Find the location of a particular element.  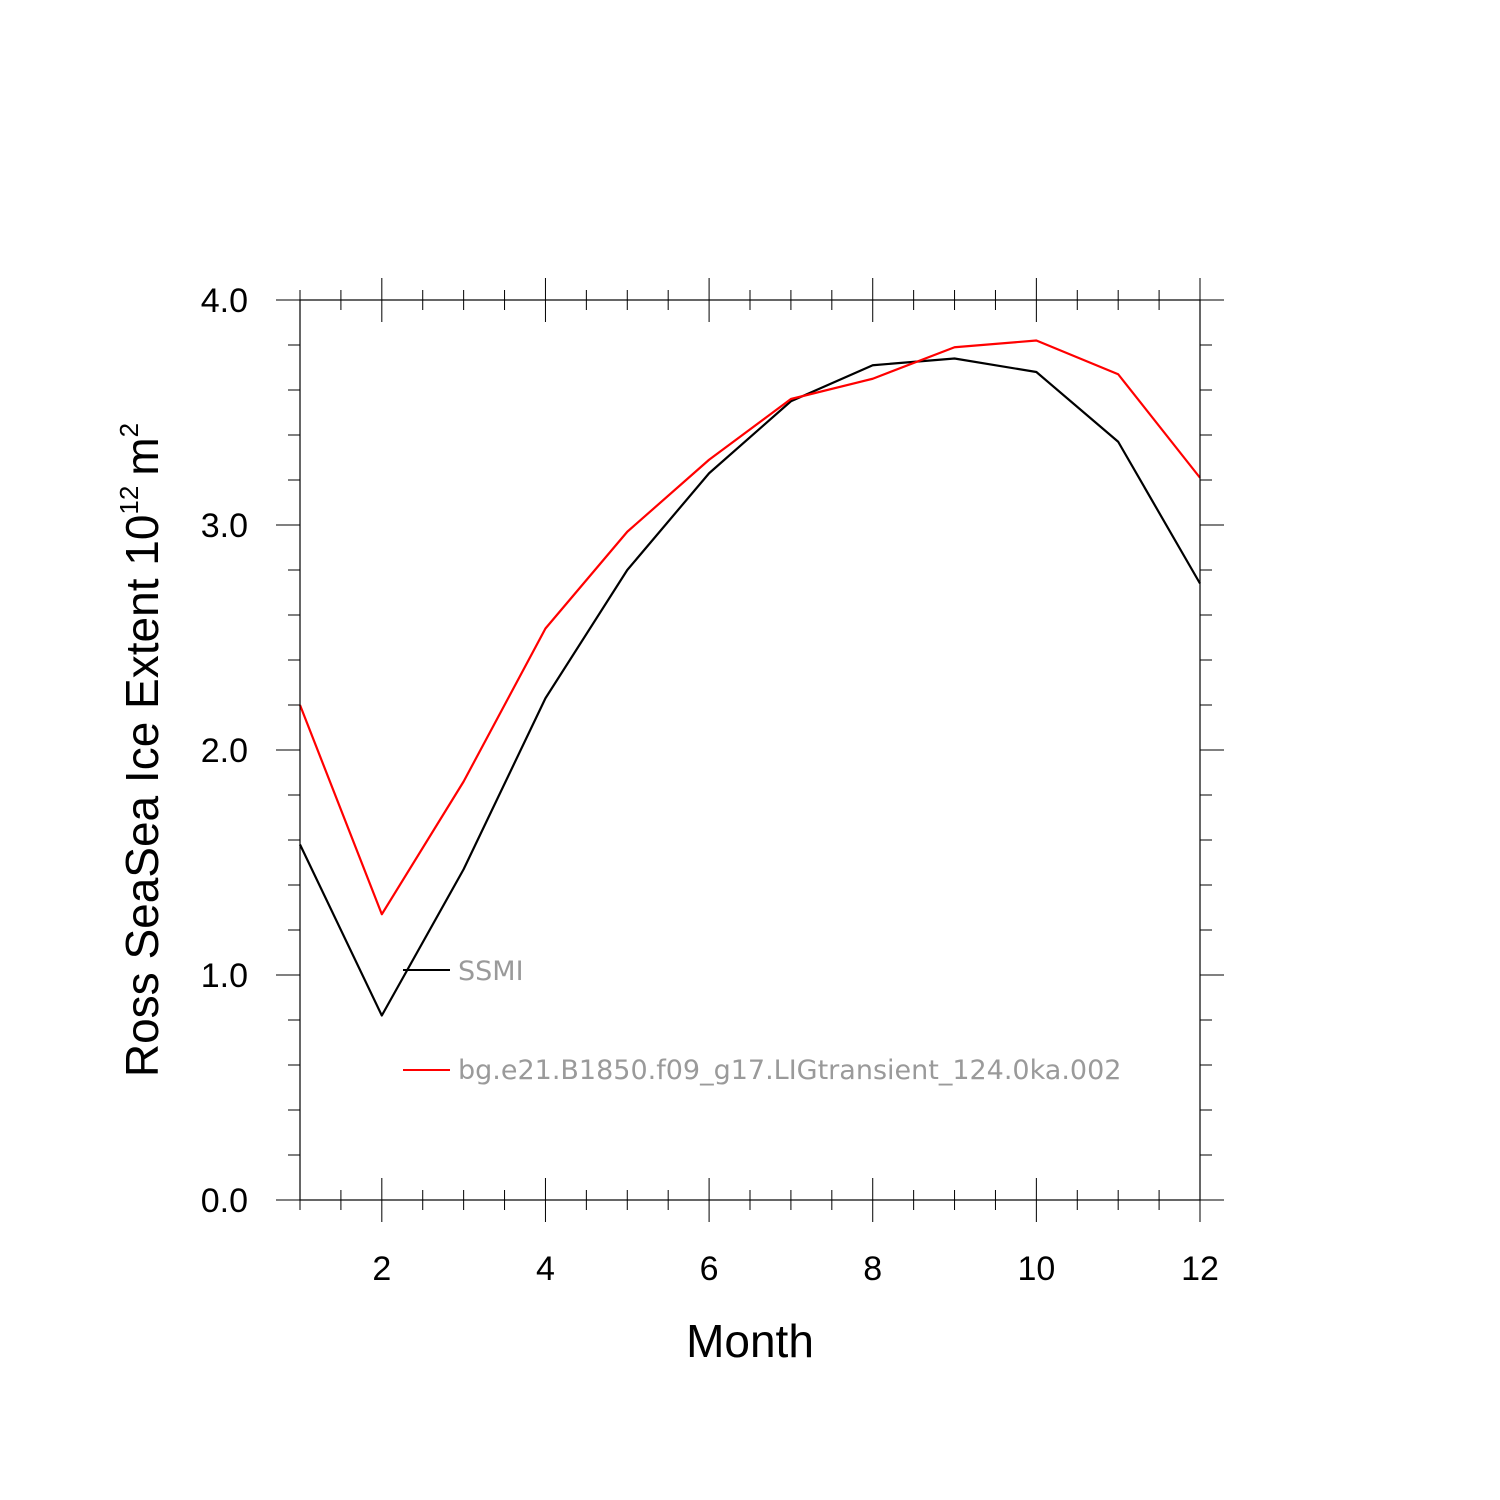

y-axis-title-unit-exponent: 2 is located at coordinates (129, 430).